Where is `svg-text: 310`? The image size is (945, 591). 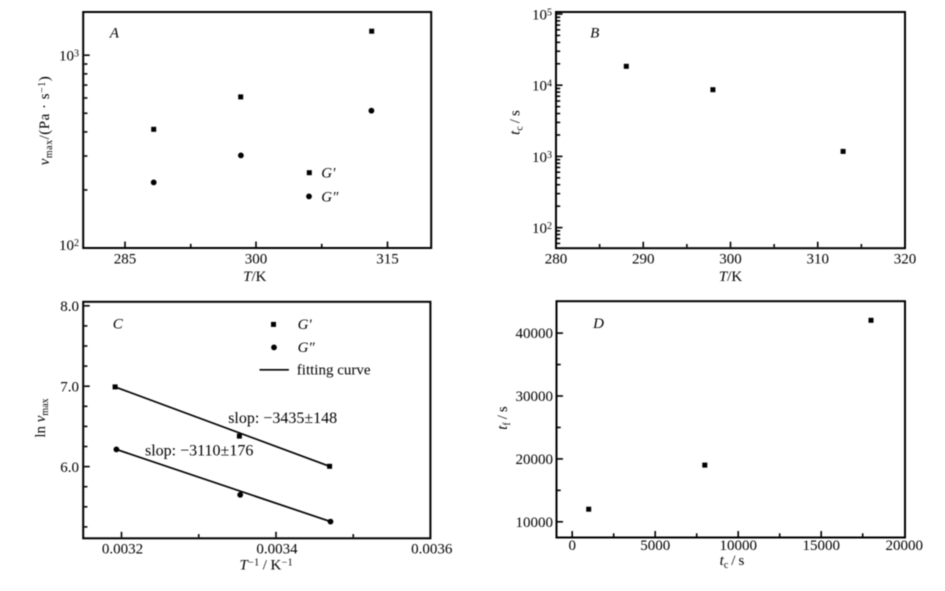
svg-text: 310 is located at coordinates (818, 260).